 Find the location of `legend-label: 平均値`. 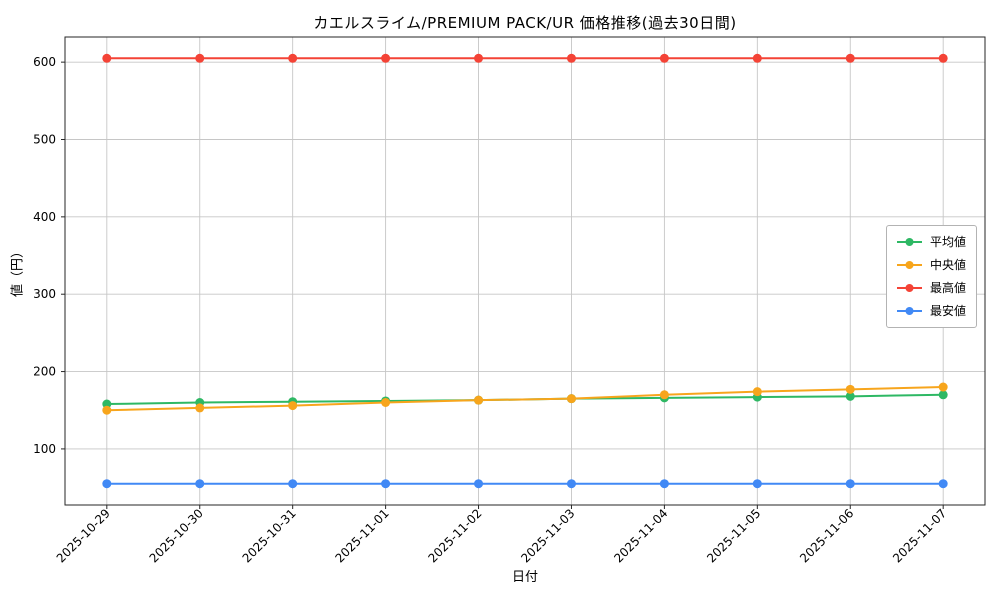

legend-label: 平均値 is located at coordinates (947, 242).